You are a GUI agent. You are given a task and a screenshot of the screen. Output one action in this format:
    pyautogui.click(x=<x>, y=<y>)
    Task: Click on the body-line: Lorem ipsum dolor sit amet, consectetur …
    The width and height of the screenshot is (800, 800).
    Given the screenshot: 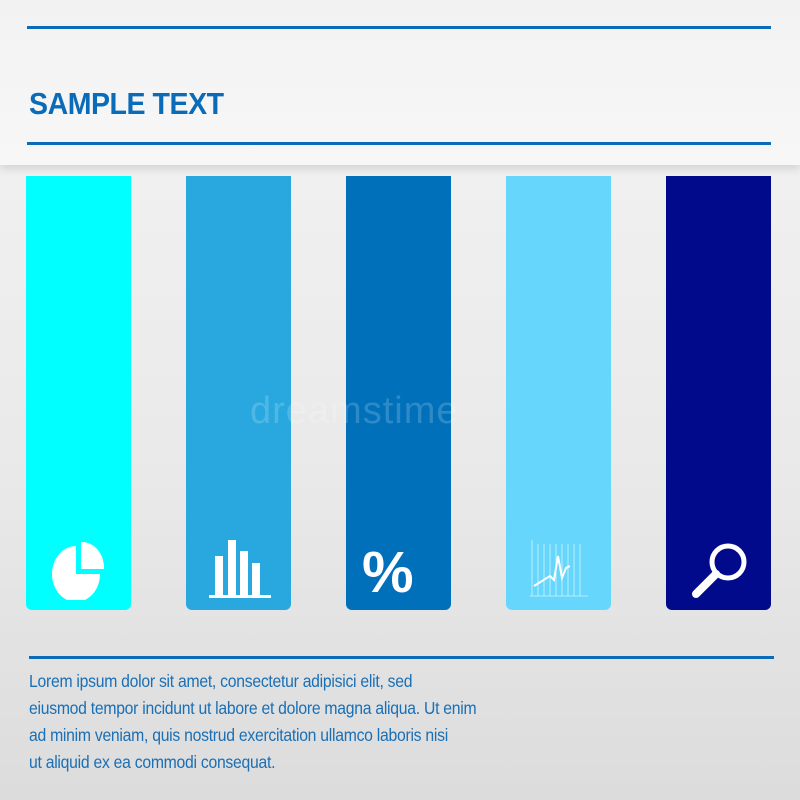 What is the action you would take?
    pyautogui.click(x=221, y=681)
    